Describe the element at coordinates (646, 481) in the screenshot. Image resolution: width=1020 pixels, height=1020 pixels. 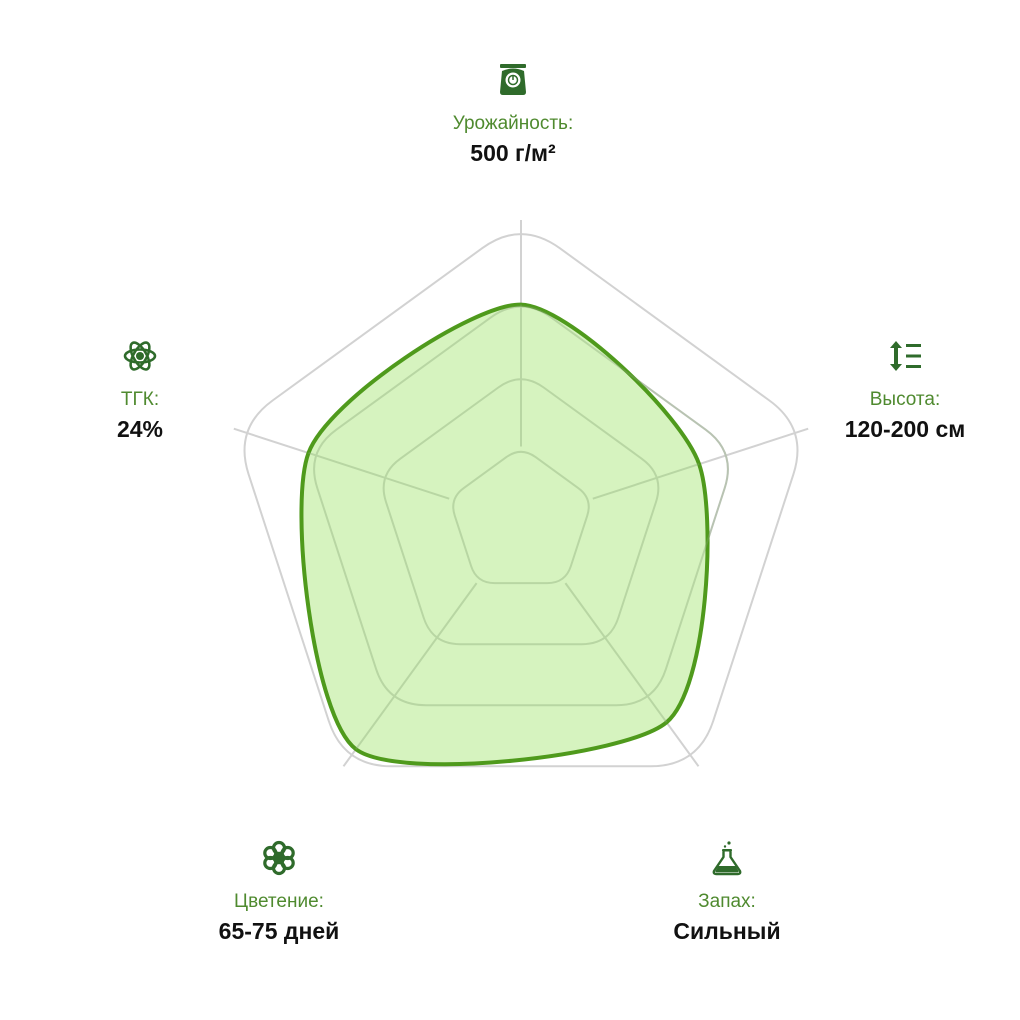
I see `spoke-overlay-height` at that location.